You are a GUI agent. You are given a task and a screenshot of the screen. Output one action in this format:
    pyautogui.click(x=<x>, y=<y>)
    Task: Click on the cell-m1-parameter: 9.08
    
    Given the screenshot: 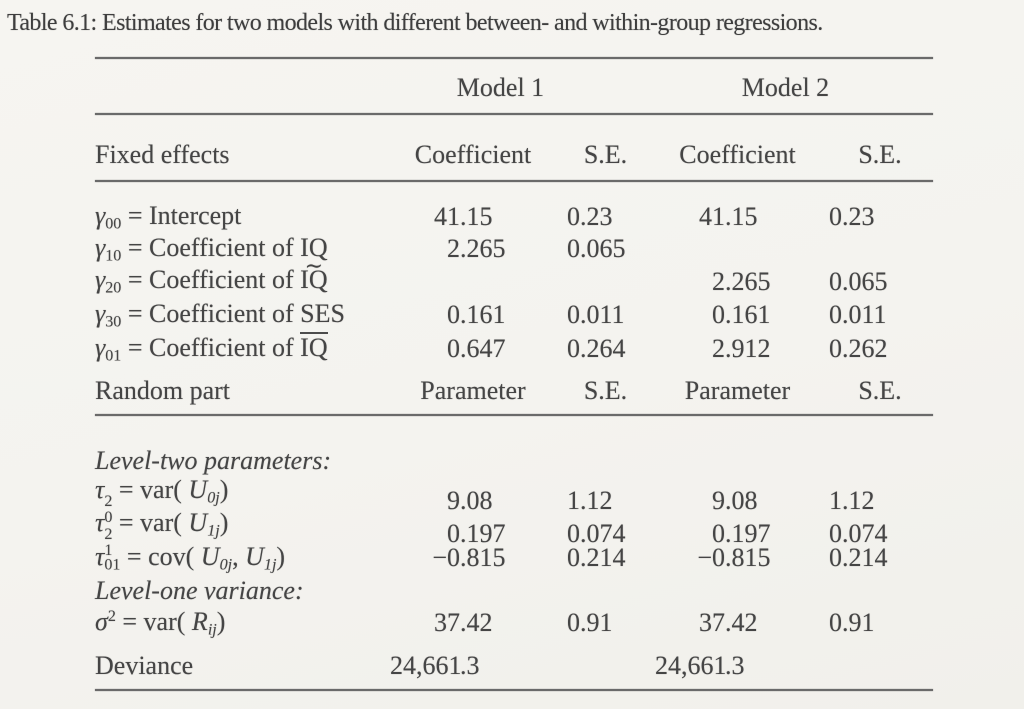 What is the action you would take?
    pyautogui.click(x=470, y=500)
    